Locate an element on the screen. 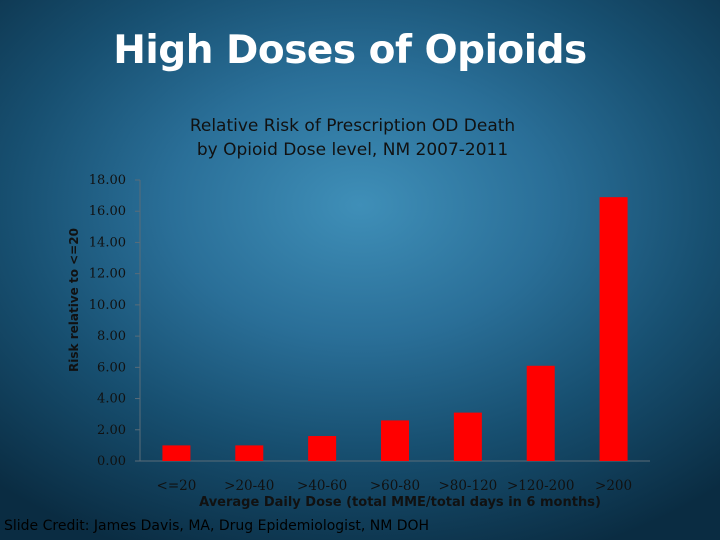 Image resolution: width=720 pixels, height=540 pixels. x-tick-label: >80-120 is located at coordinates (467, 486).